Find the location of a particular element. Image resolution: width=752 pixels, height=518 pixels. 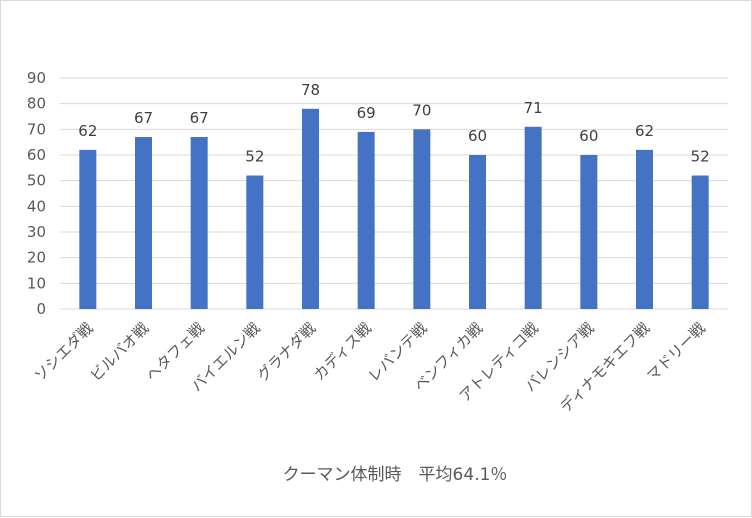

y-tick-label: 0 is located at coordinates (41, 309).